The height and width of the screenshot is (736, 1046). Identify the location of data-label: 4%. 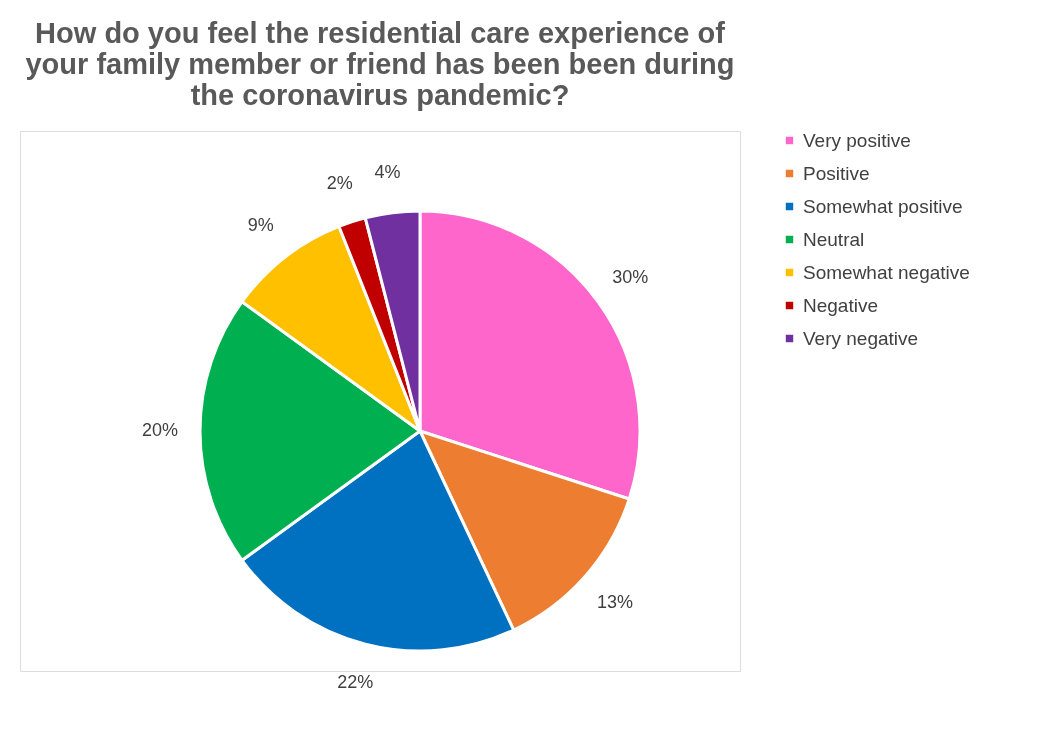
(387, 172).